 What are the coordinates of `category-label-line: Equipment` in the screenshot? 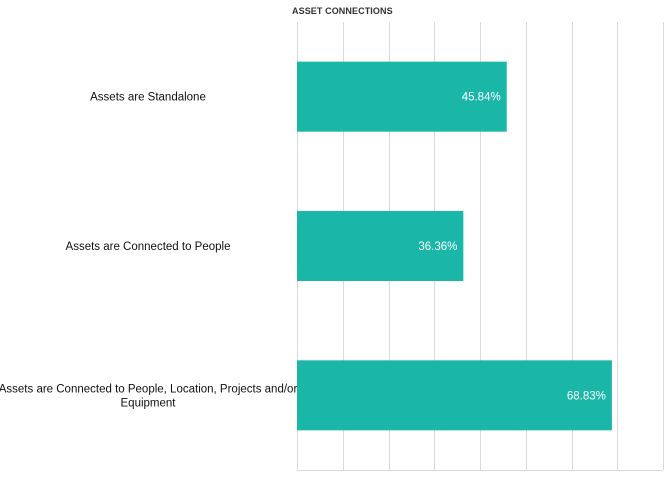 It's located at (149, 403).